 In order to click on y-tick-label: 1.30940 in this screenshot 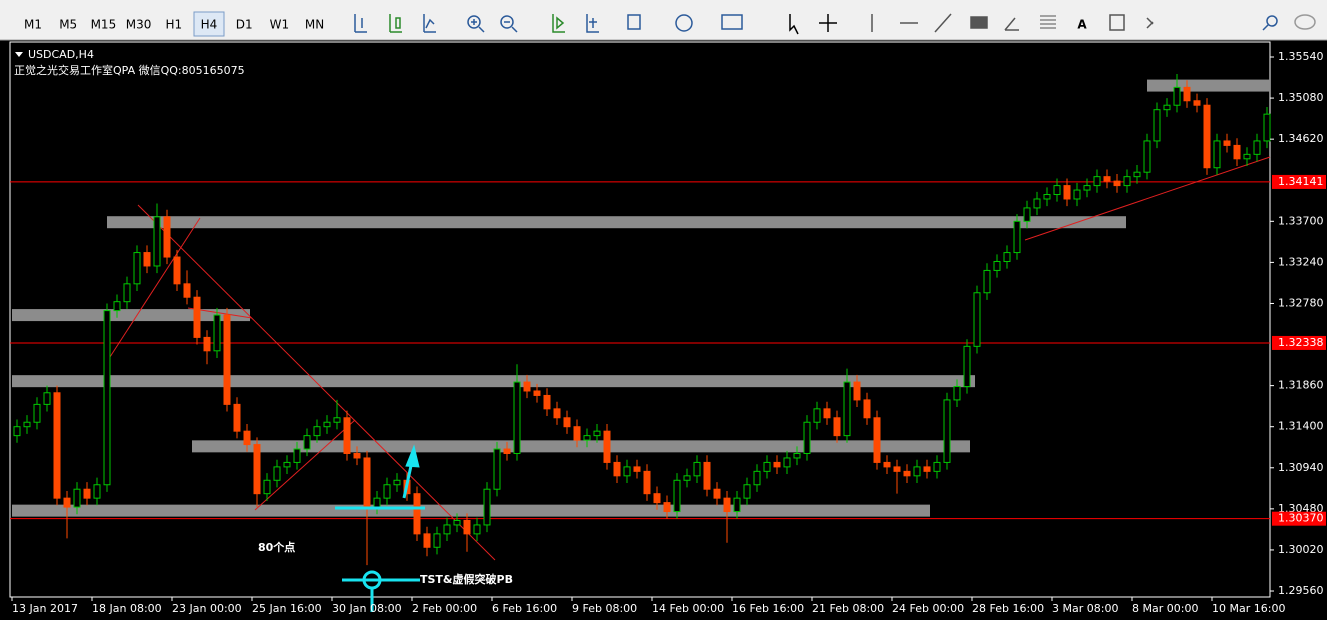, I will do `click(1301, 467)`.